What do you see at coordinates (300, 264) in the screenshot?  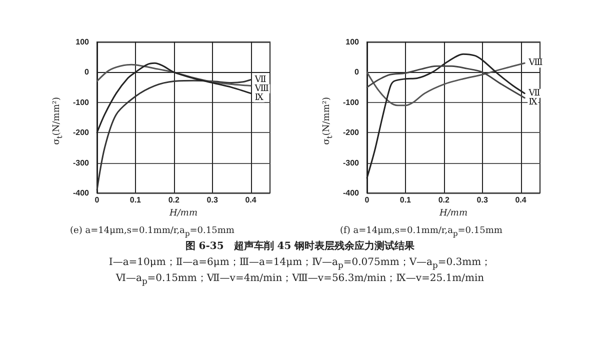 I see `text: Ⅰ—a=10μm；Ⅱ—a=6μm；Ⅲ—a=14μm；Ⅳ—a$_{p}$=0.075mm；Ⅴ—a$_{p}$=0.3mm；` at bounding box center [300, 264].